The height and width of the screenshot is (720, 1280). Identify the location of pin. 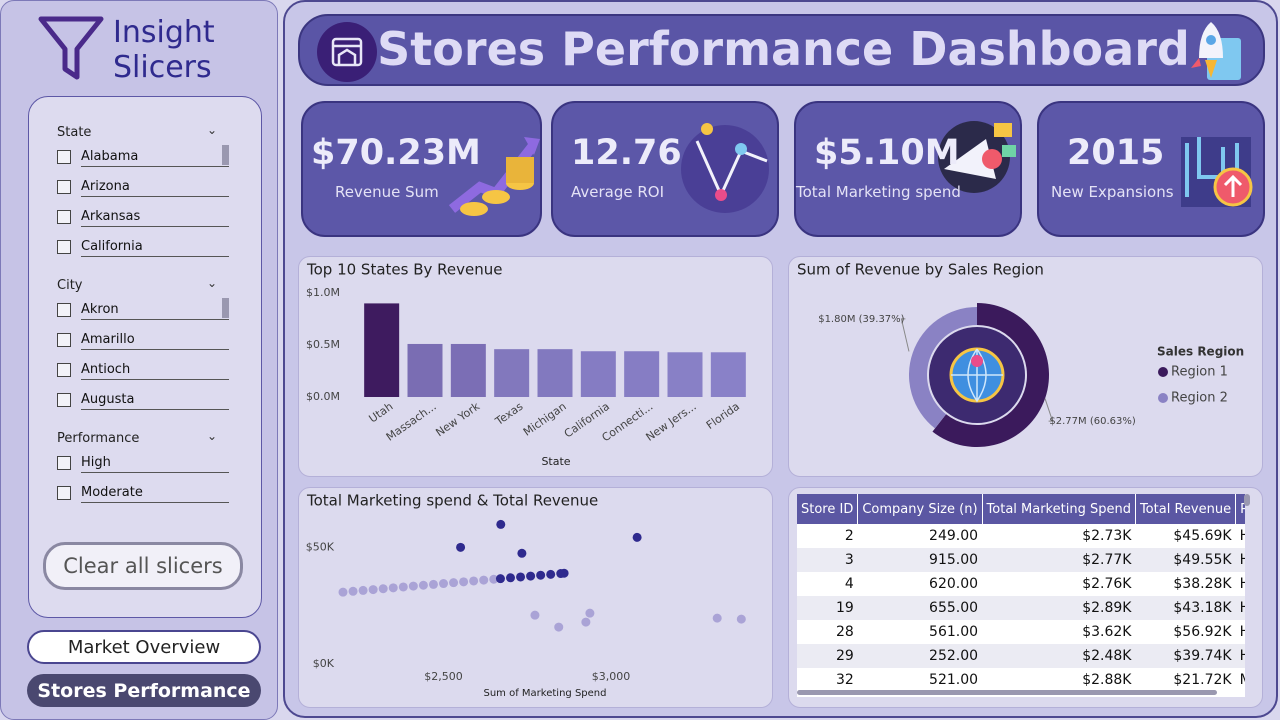
(977, 361).